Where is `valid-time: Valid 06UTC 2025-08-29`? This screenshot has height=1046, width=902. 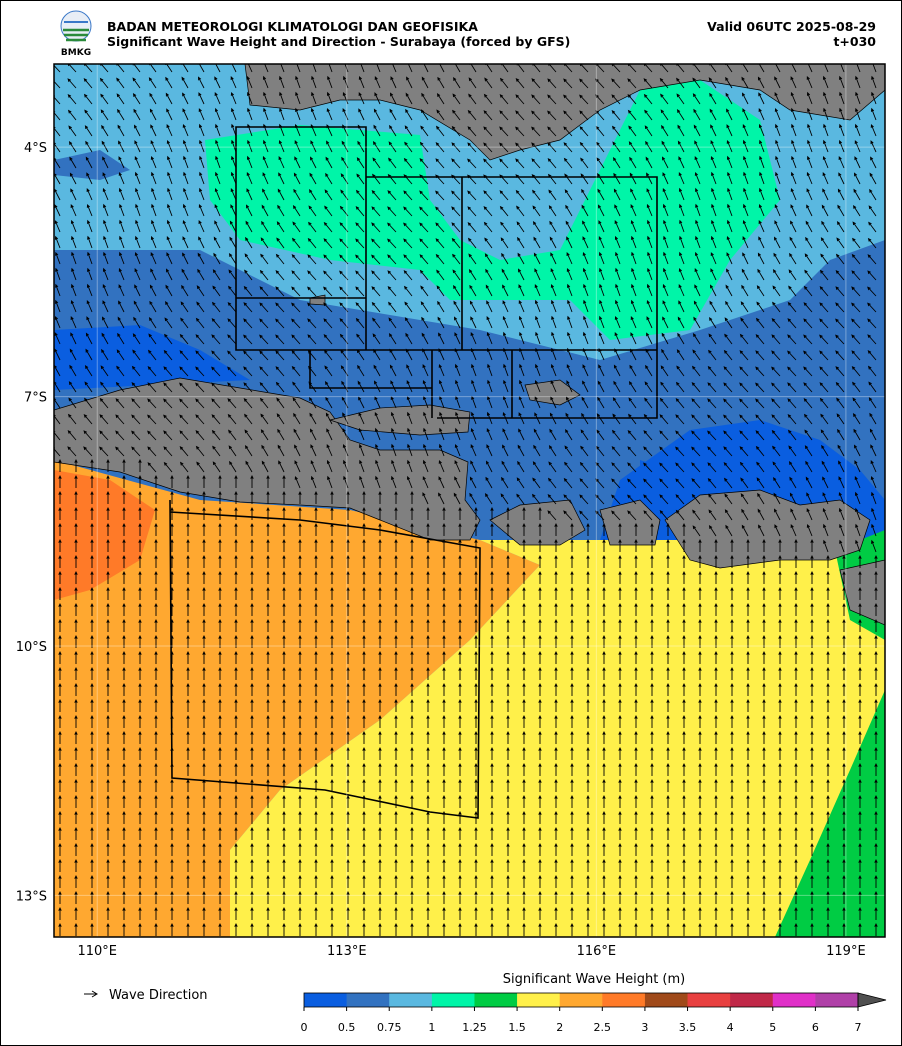
valid-time: Valid 06UTC 2025-08-29 is located at coordinates (791, 26).